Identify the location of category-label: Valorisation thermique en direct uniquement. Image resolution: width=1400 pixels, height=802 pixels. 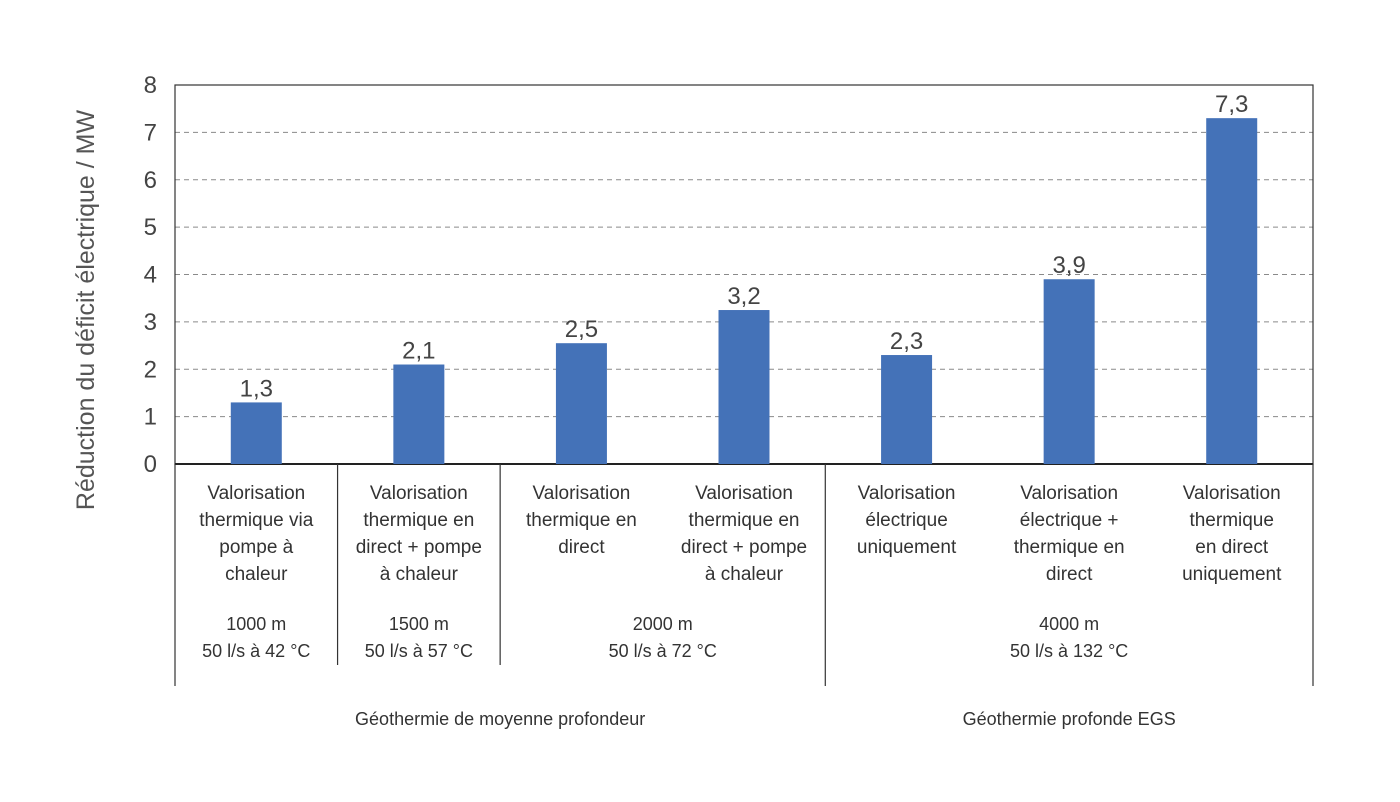
(1232, 534).